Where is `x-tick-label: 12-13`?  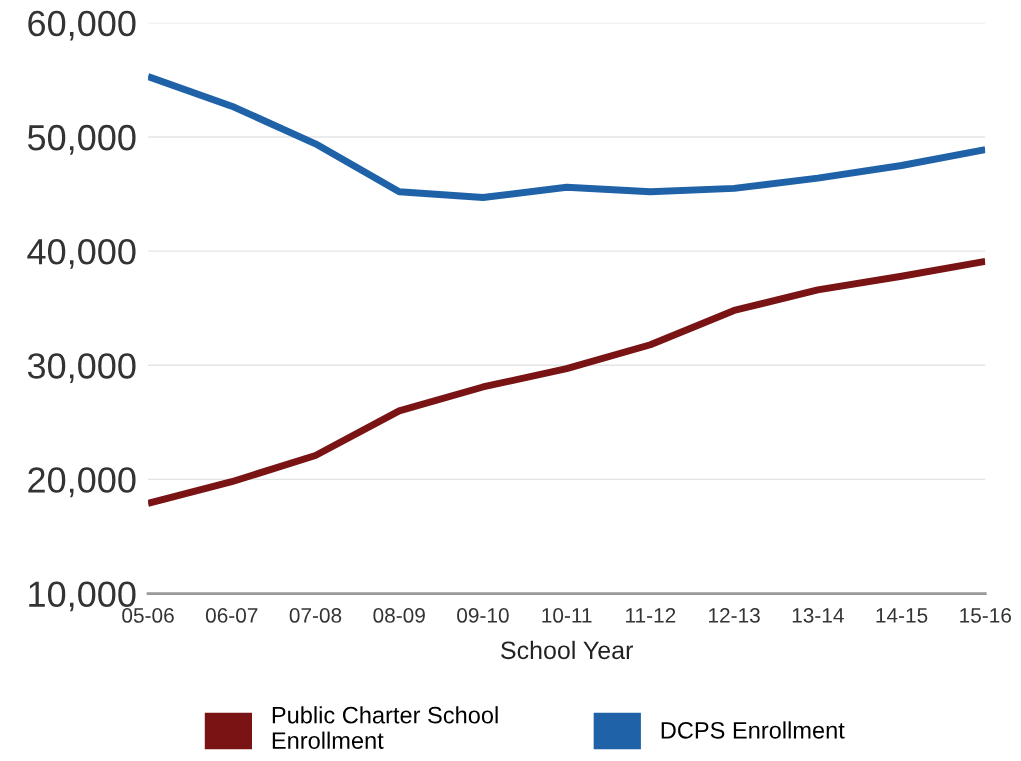 x-tick-label: 12-13 is located at coordinates (734, 615).